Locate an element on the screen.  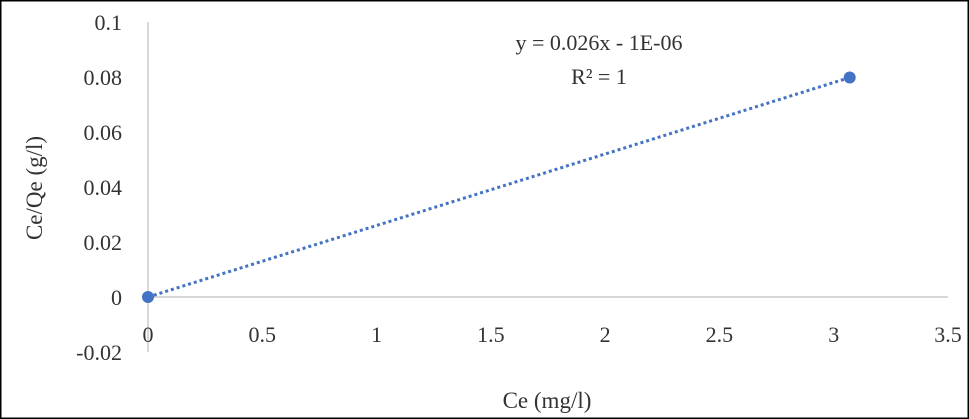
x-axis-title: Ce (mg/l) is located at coordinates (547, 400).